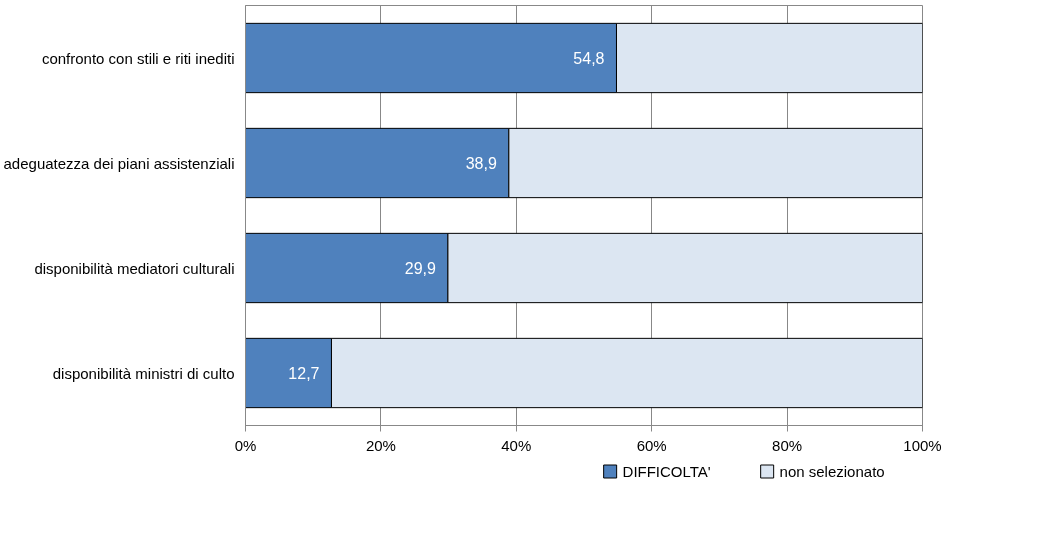 This screenshot has height=550, width=1063. What do you see at coordinates (787, 445) in the screenshot?
I see `x-tick-label: 80%` at bounding box center [787, 445].